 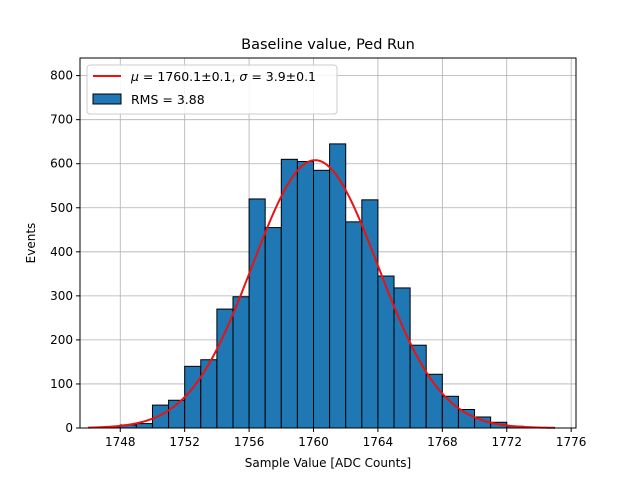 What do you see at coordinates (249, 442) in the screenshot?
I see `x-tick-label: 1756` at bounding box center [249, 442].